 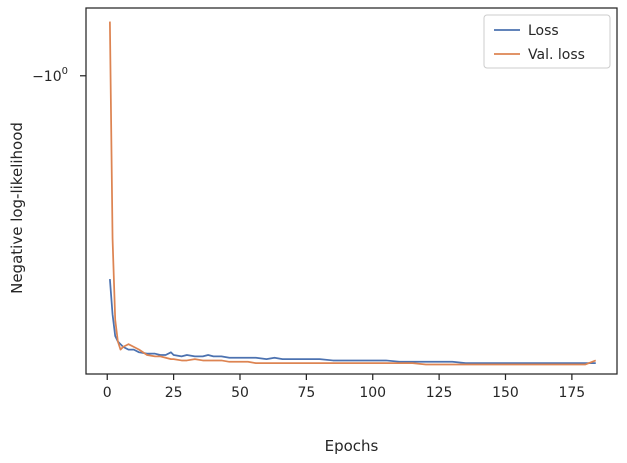 What do you see at coordinates (107, 393) in the screenshot?
I see `x-tick-label: 0` at bounding box center [107, 393].